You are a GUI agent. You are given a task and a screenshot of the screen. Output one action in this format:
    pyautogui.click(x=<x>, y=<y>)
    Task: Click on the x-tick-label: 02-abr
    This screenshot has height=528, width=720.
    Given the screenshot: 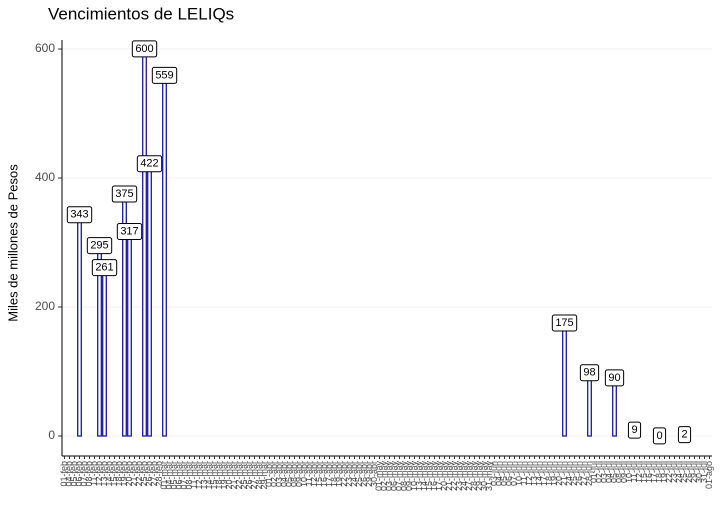 What is the action you would take?
    pyautogui.click(x=274, y=474)
    